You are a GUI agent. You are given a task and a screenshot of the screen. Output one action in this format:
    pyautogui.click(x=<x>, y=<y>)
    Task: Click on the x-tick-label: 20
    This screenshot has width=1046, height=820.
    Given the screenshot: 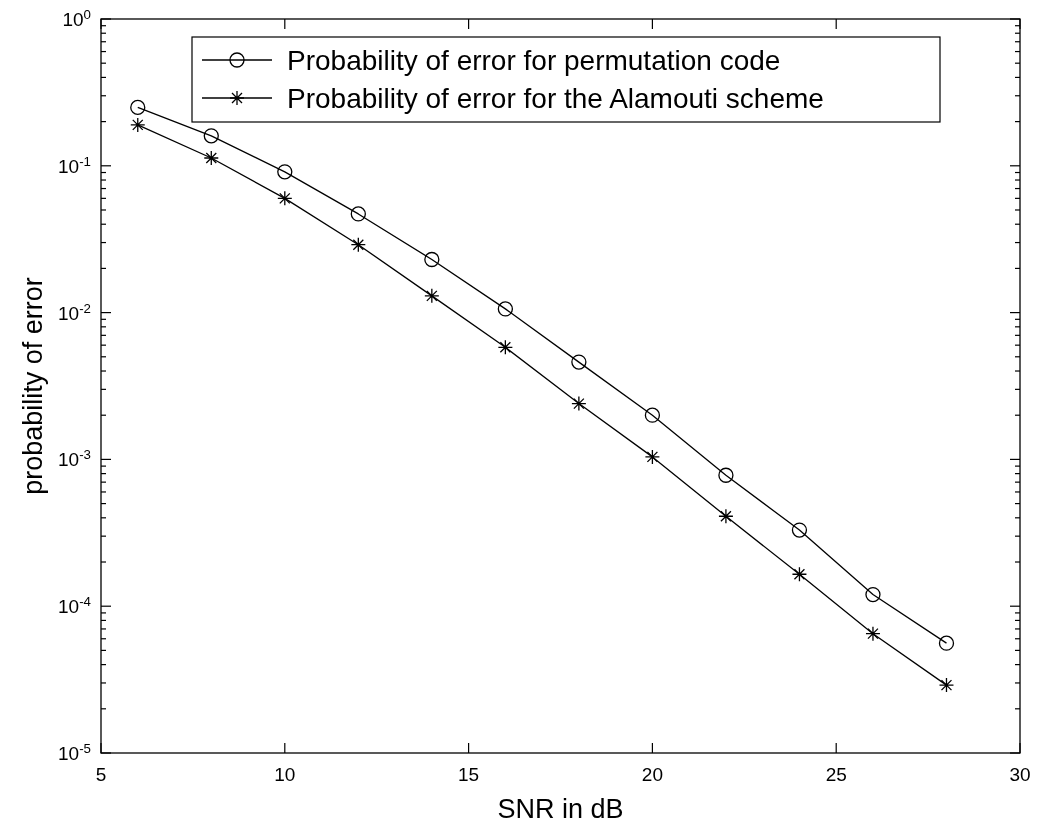 What is the action you would take?
    pyautogui.click(x=652, y=774)
    